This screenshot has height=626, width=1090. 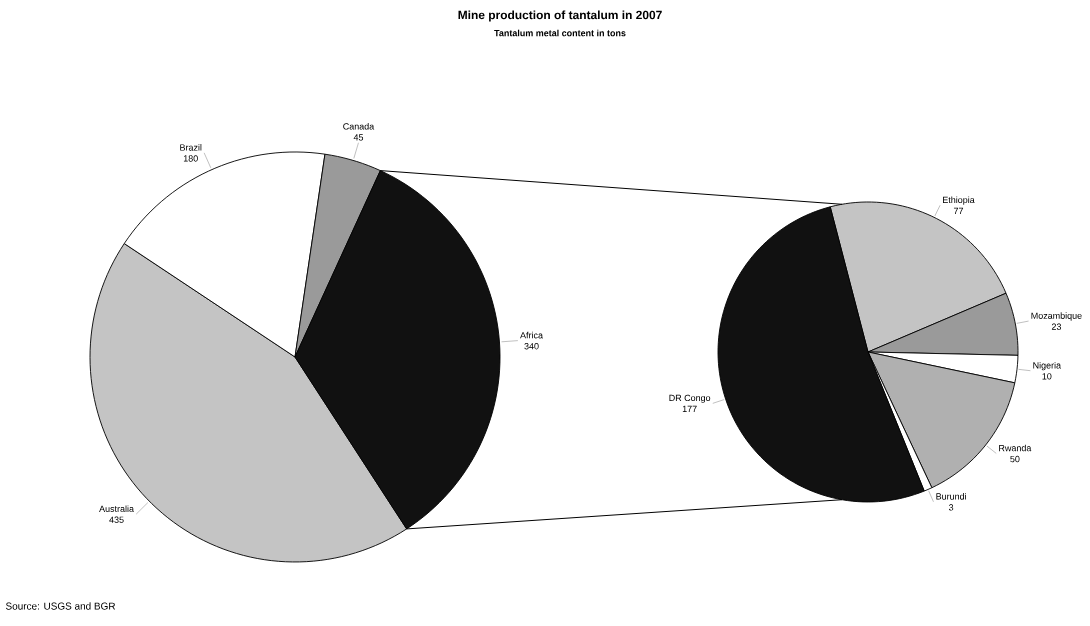 What do you see at coordinates (560, 33) in the screenshot?
I see `chart-subtitle: Tantalum metal content in tons` at bounding box center [560, 33].